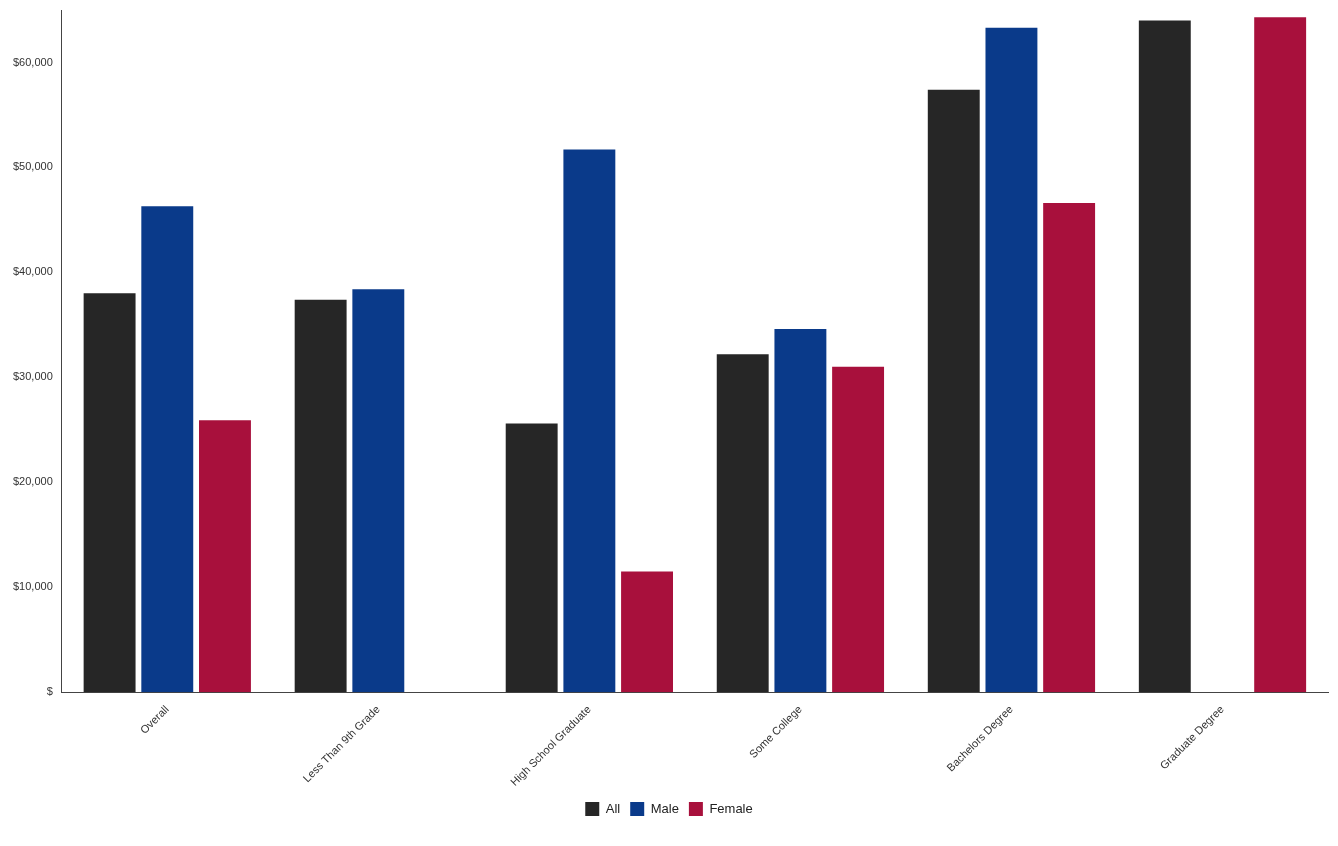 Image resolution: width=1338 pixels, height=846 pixels. What do you see at coordinates (33, 166) in the screenshot?
I see `y-tick-label: $50,000` at bounding box center [33, 166].